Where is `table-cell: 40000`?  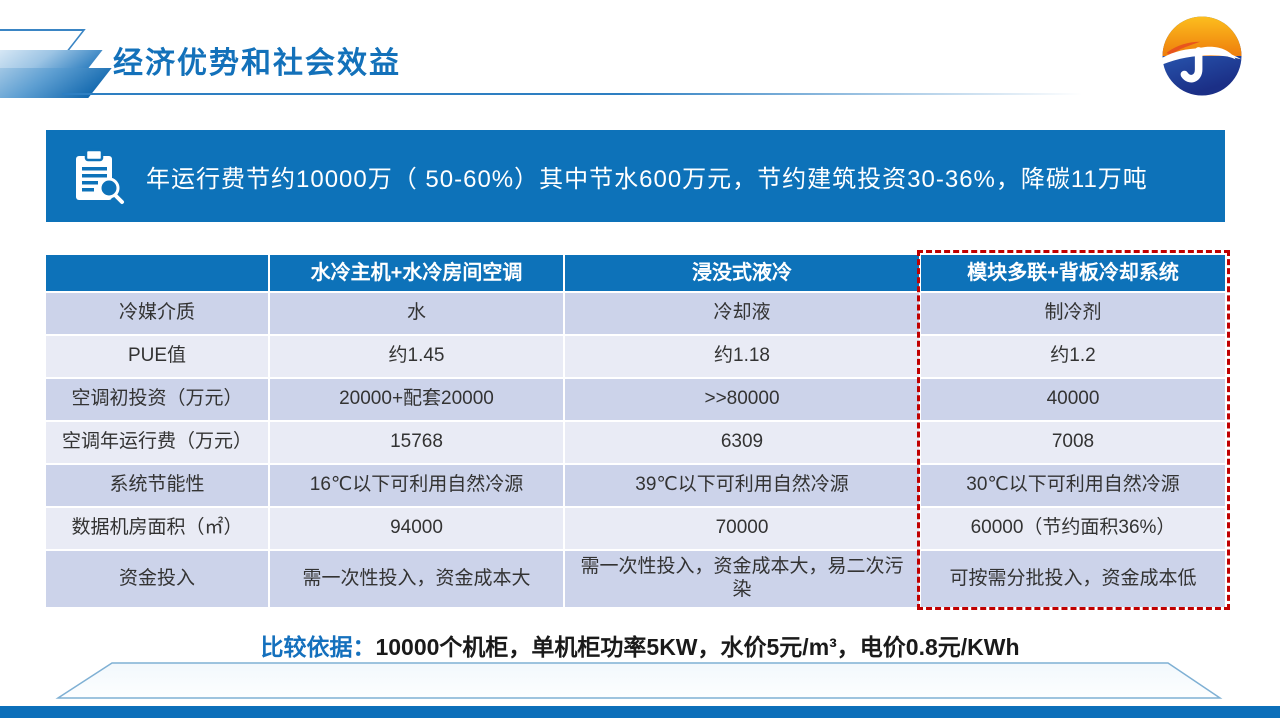 table-cell: 40000 is located at coordinates (1073, 399).